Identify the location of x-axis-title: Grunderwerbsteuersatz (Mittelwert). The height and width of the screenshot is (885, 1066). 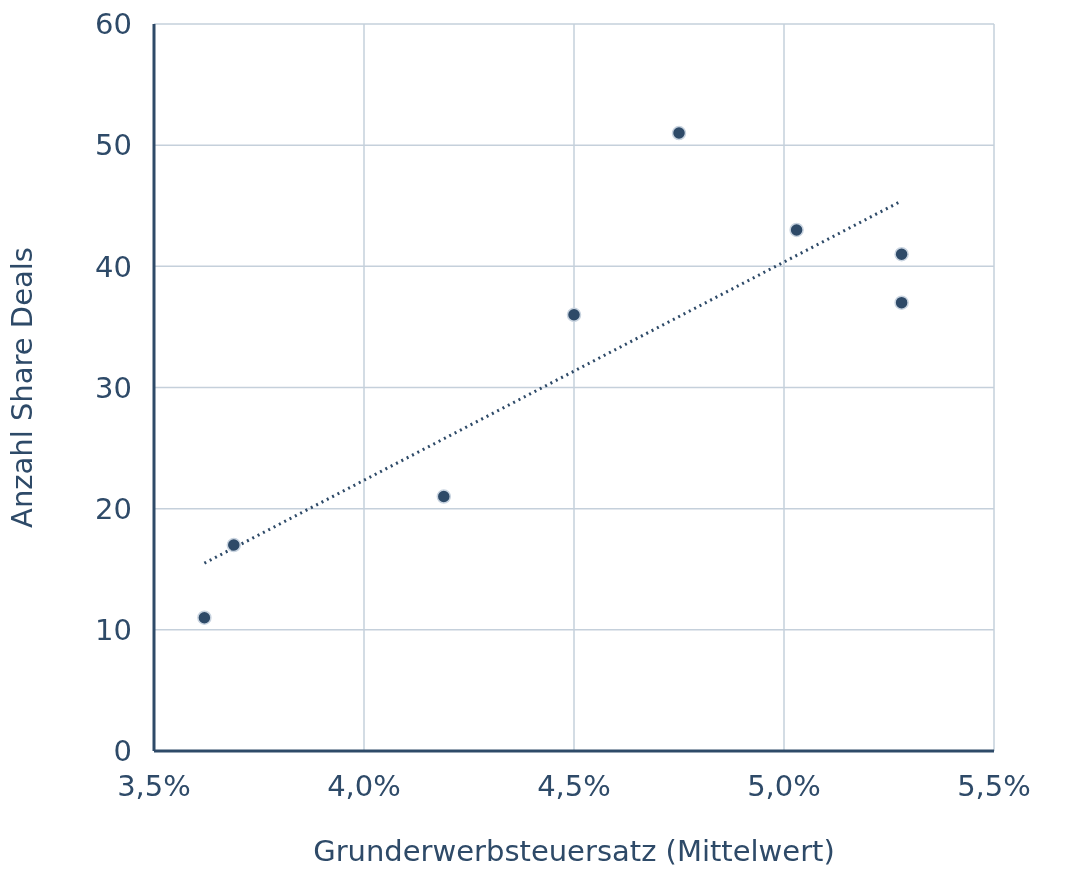
(574, 851).